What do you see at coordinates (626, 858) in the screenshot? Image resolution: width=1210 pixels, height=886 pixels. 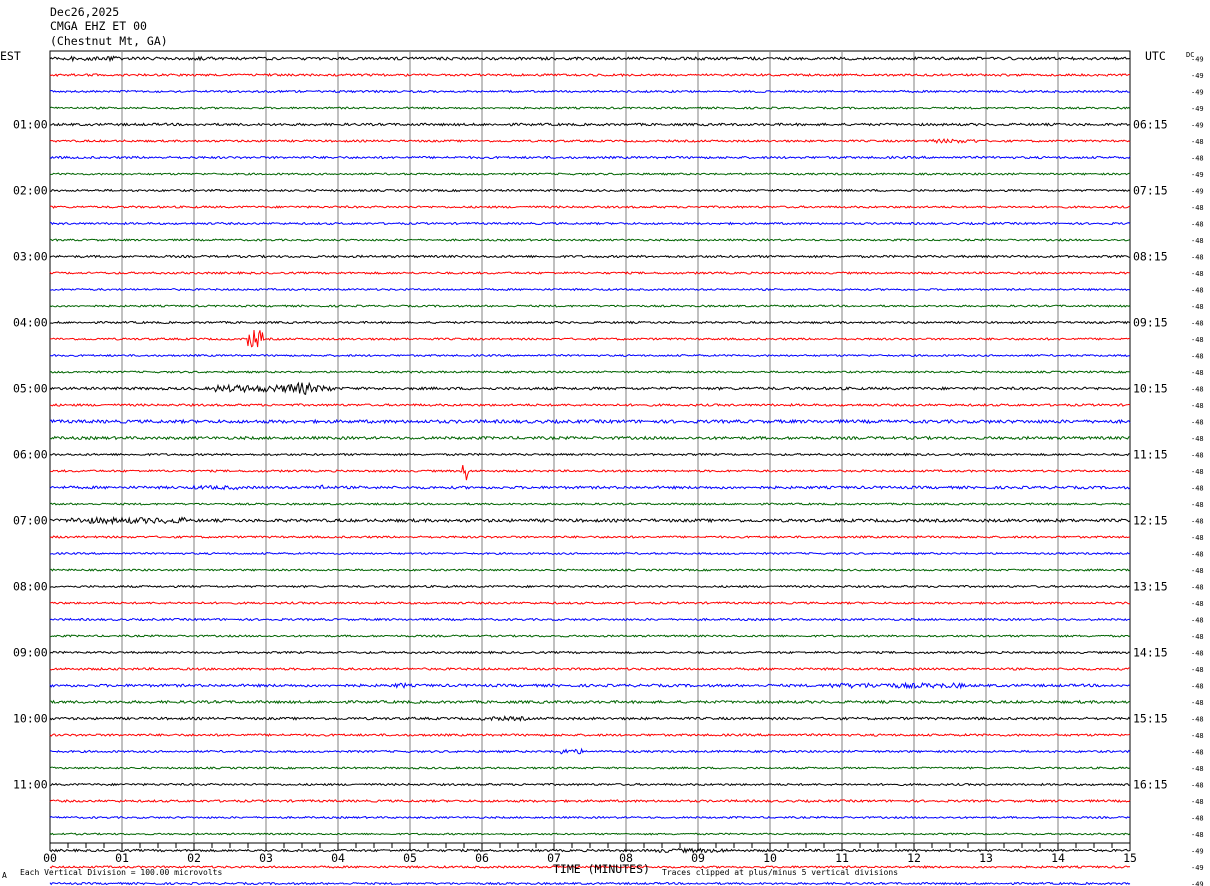 I see `x-tick-label: 08` at bounding box center [626, 858].